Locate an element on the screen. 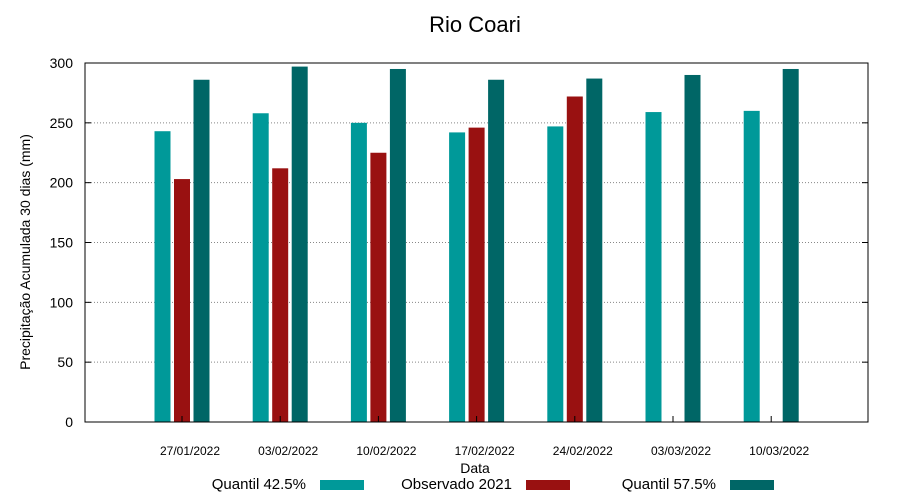 This screenshot has height=500, width=900. legend-label: Quantil 57.5% is located at coordinates (669, 484).